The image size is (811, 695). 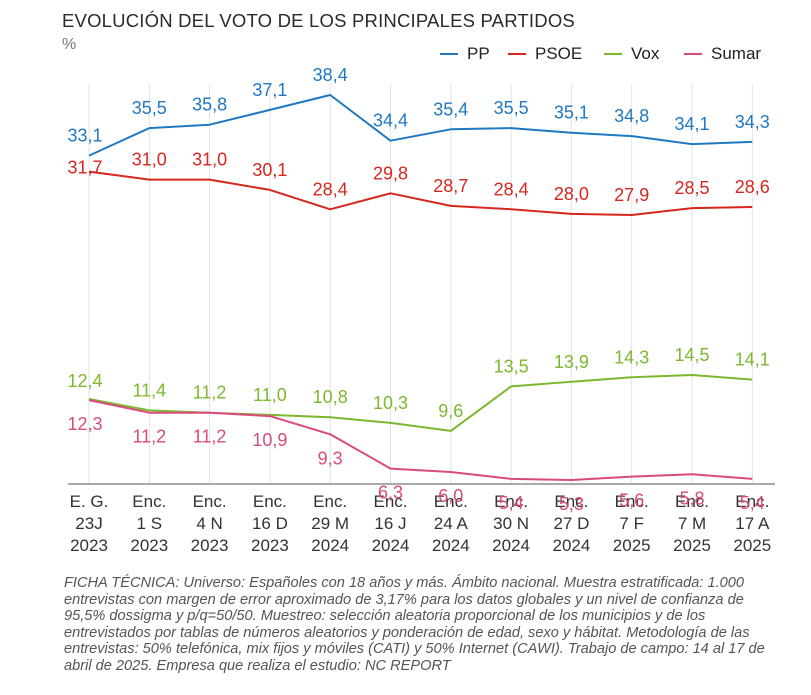 What do you see at coordinates (631, 357) in the screenshot?
I see `data-label-vox-9: 14,3` at bounding box center [631, 357].